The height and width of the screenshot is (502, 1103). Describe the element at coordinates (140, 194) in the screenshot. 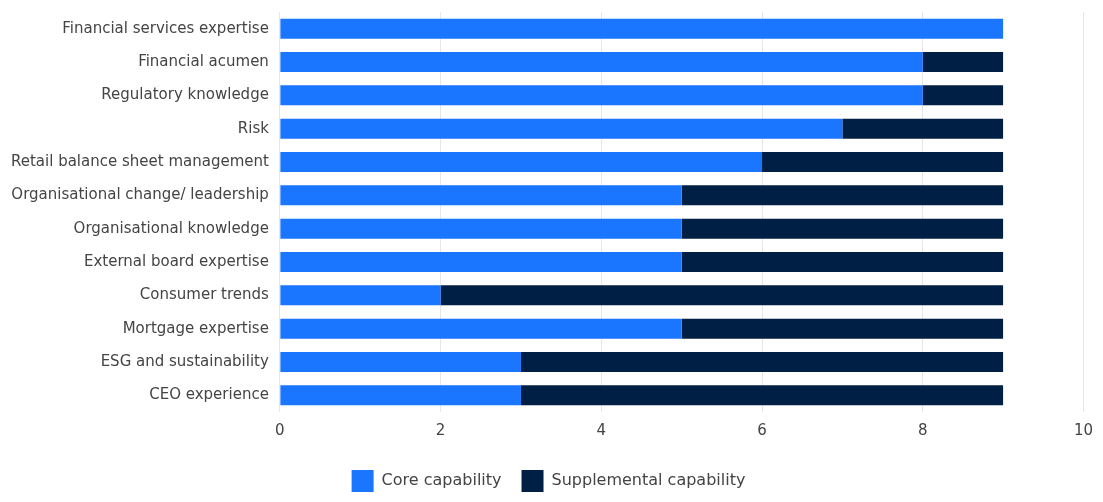

I see `y-tick-label: Organisational change/ leadership` at that location.